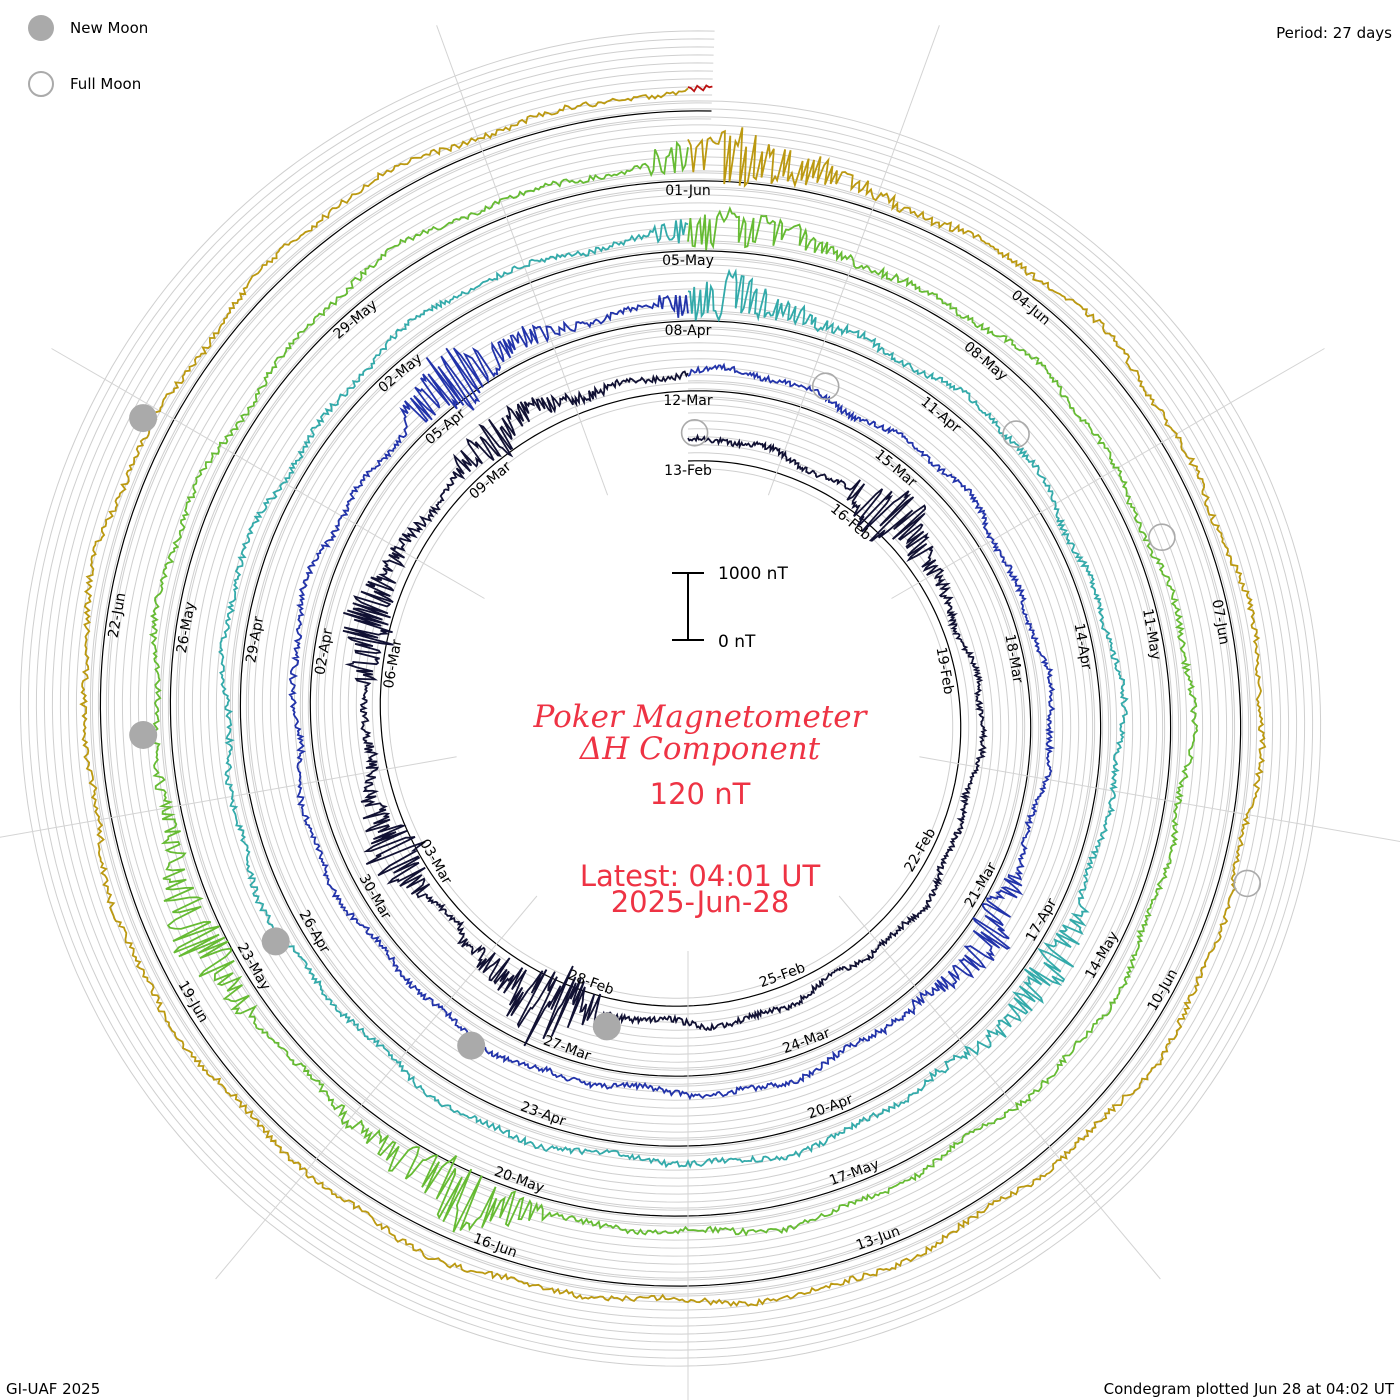 The image size is (1400, 1400). What do you see at coordinates (700, 794) in the screenshot?
I see `scale-value: 120 nT` at bounding box center [700, 794].